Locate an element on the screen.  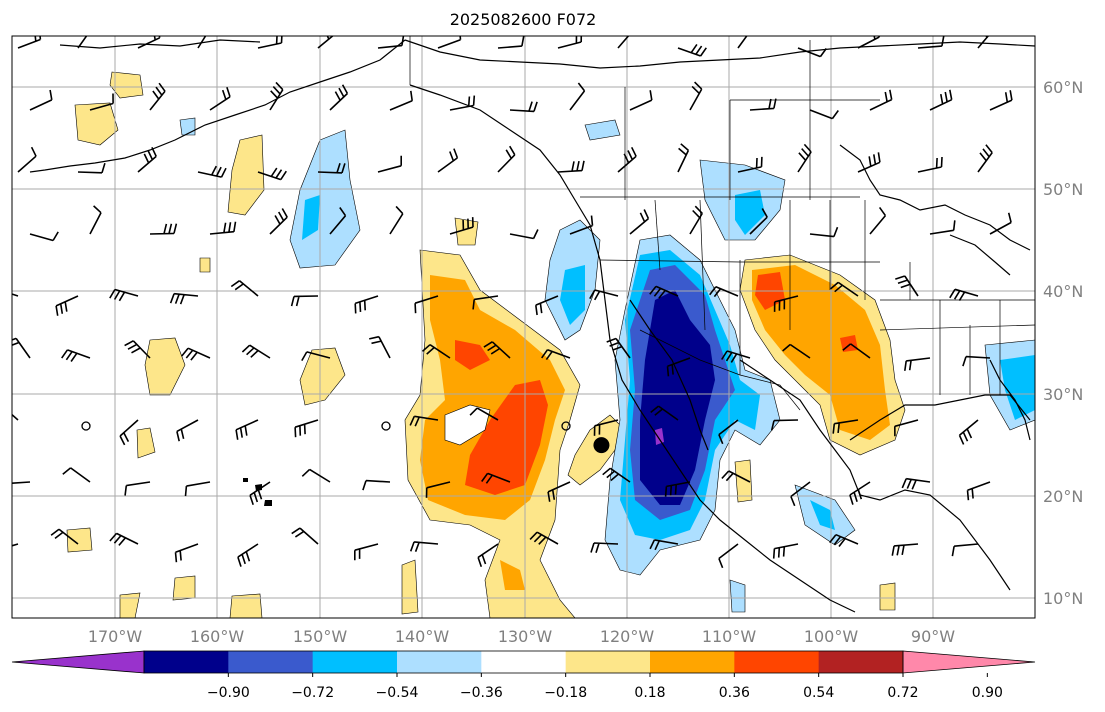
lat-label: 60°N is located at coordinates (1063, 87).